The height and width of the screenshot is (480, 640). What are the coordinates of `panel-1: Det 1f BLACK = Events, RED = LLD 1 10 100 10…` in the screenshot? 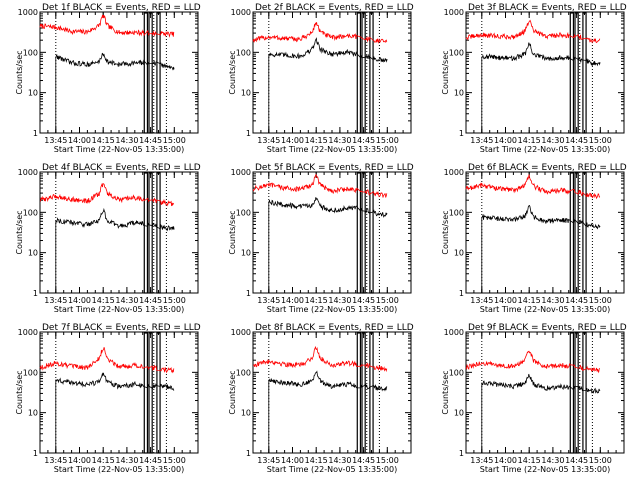 It's located at (108, 78).